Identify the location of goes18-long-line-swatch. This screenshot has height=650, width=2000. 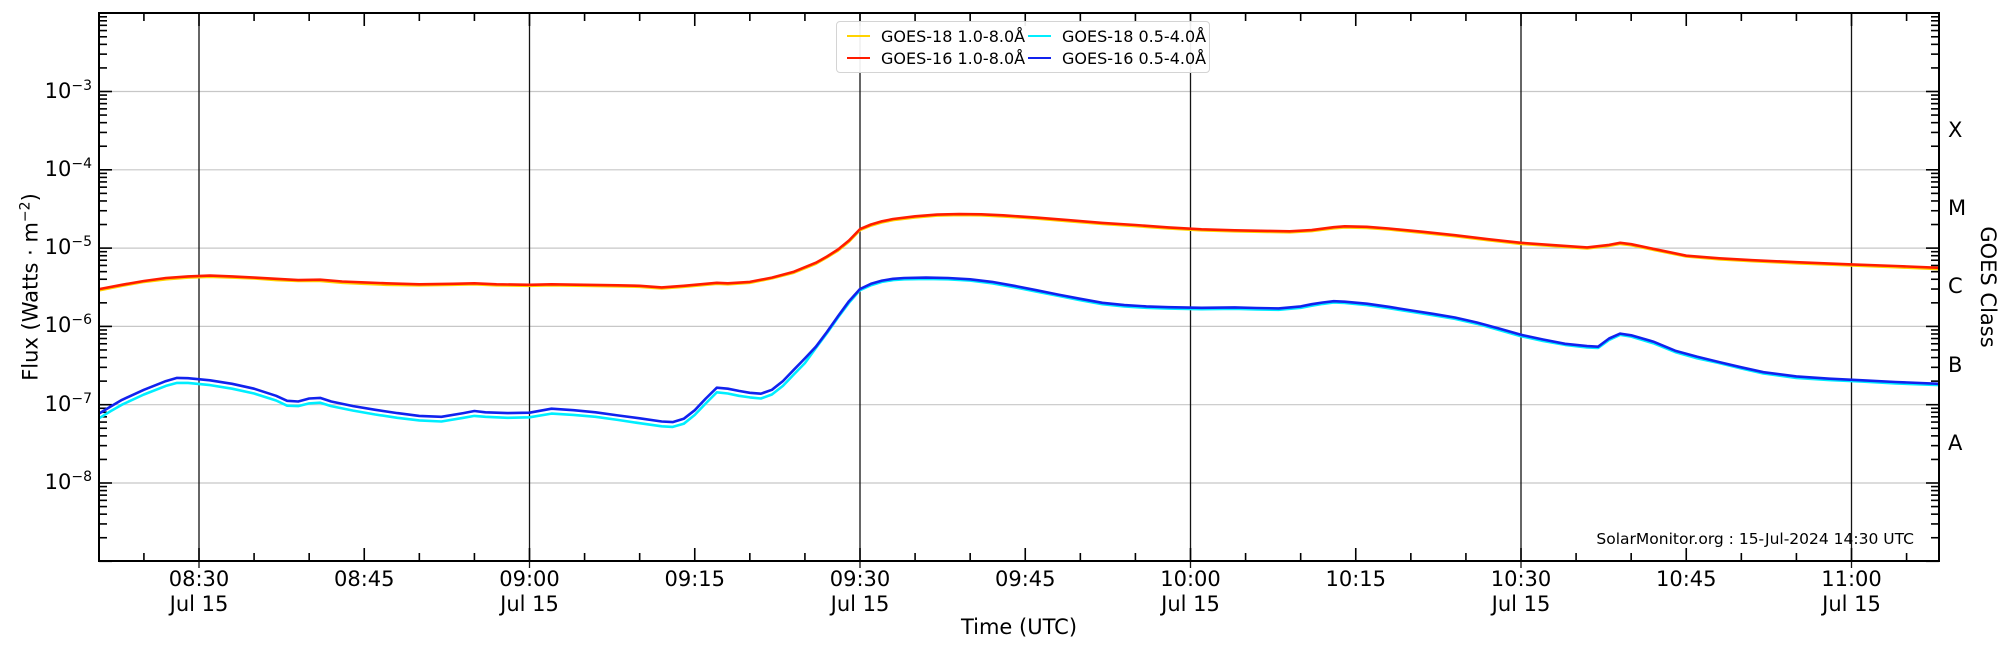
(858, 36).